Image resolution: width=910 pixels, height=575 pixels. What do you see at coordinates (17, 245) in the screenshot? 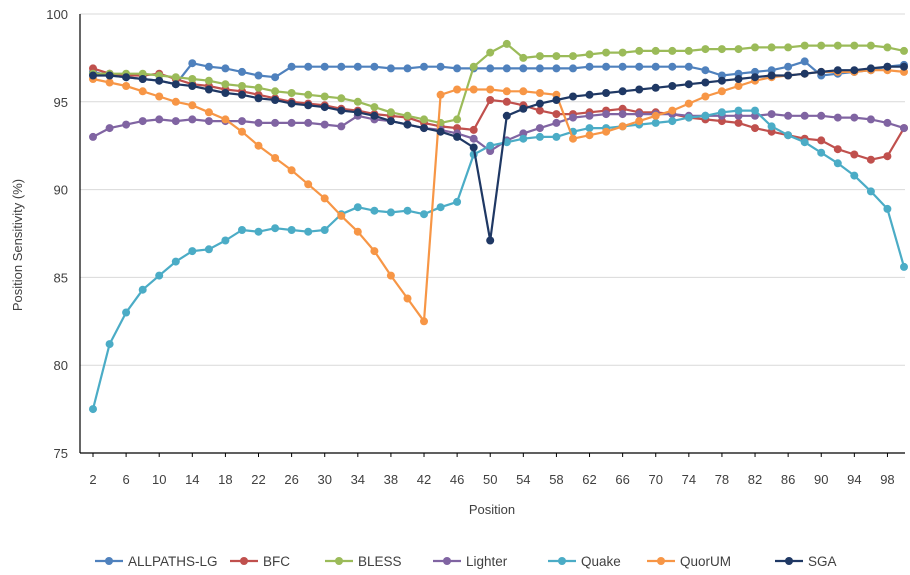
I see `y-axis-title: Position Sensitivity (%)` at bounding box center [17, 245].